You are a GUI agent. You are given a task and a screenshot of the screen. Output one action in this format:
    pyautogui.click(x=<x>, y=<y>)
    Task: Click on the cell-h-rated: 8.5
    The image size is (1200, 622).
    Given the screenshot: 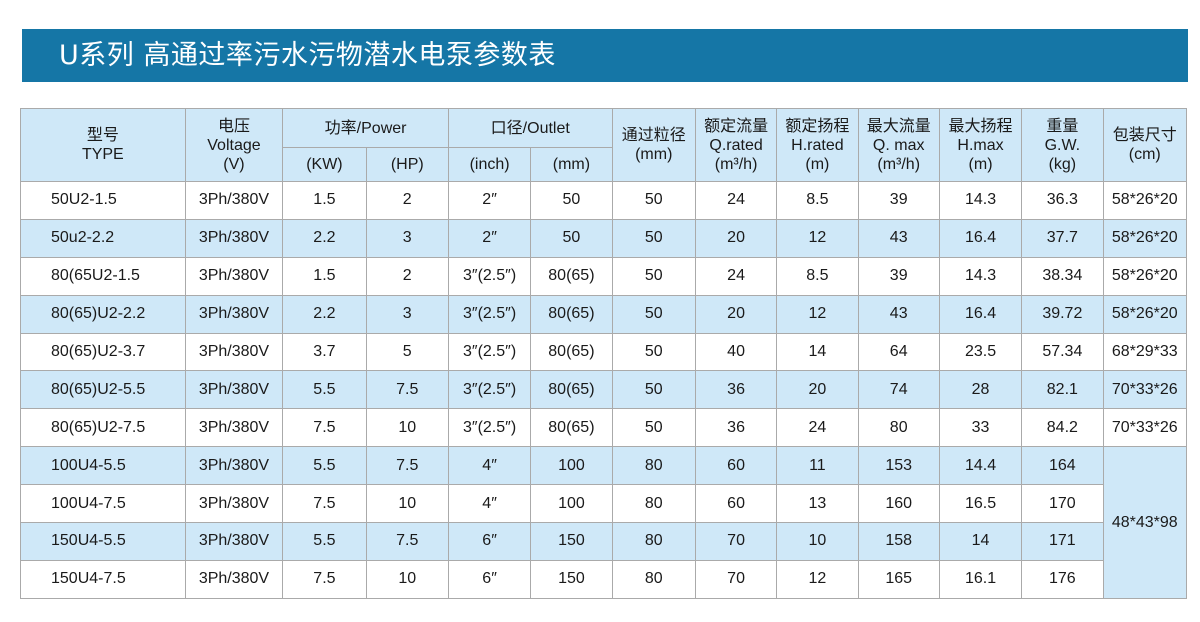 What is the action you would take?
    pyautogui.click(x=817, y=200)
    